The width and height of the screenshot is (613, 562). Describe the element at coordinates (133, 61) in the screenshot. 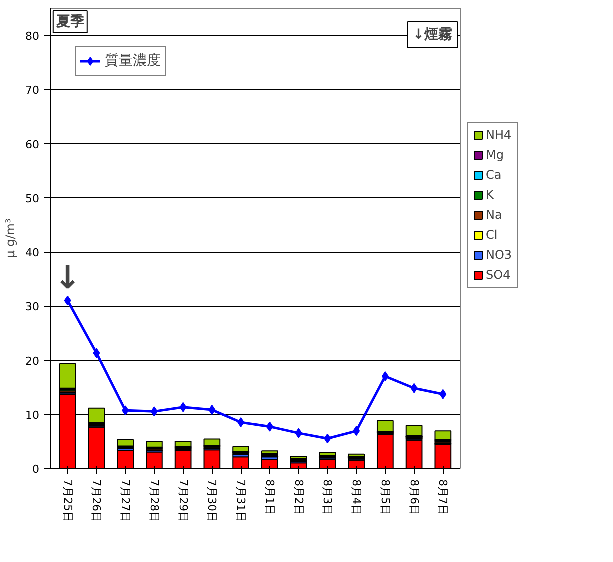

I see `legend-label: 質量濃度` at that location.